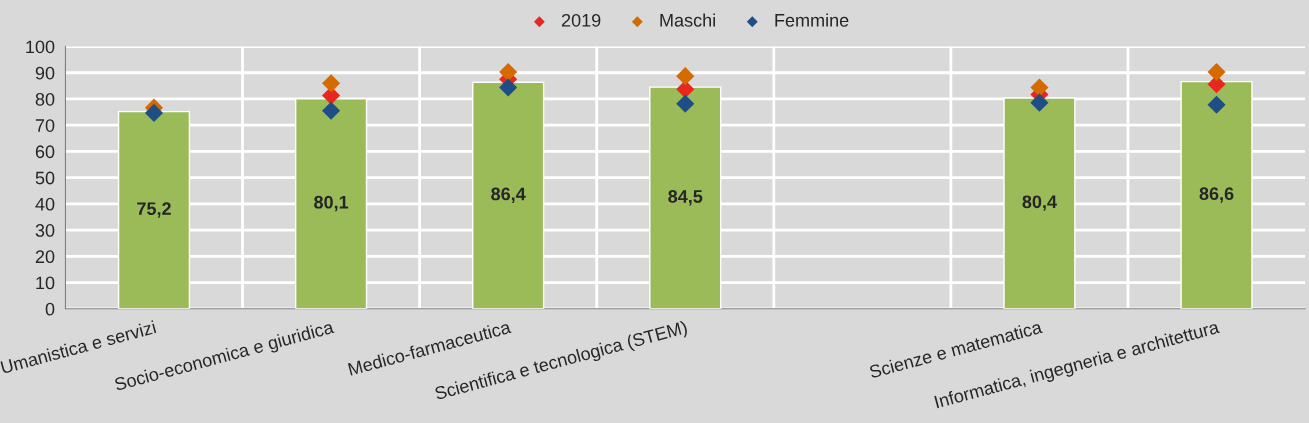 Image resolution: width=1309 pixels, height=423 pixels. Describe the element at coordinates (40, 47) in the screenshot. I see `y-tick-label: 100` at that location.